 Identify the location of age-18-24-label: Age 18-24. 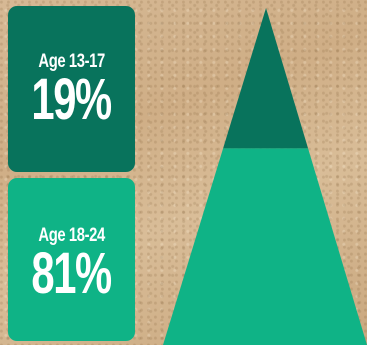
(71, 235).